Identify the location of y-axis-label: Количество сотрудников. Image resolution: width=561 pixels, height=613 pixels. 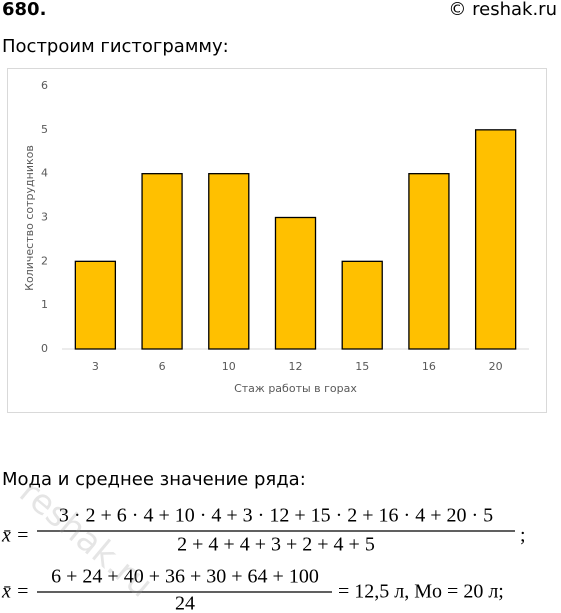
(29, 218).